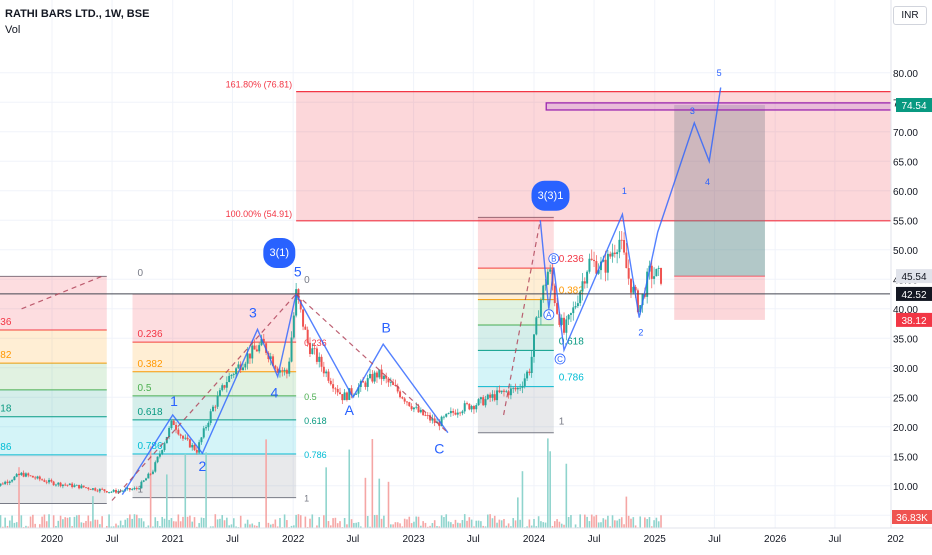  What do you see at coordinates (6, 447) in the screenshot?
I see `fib-level-label: 0.786` at bounding box center [6, 447].